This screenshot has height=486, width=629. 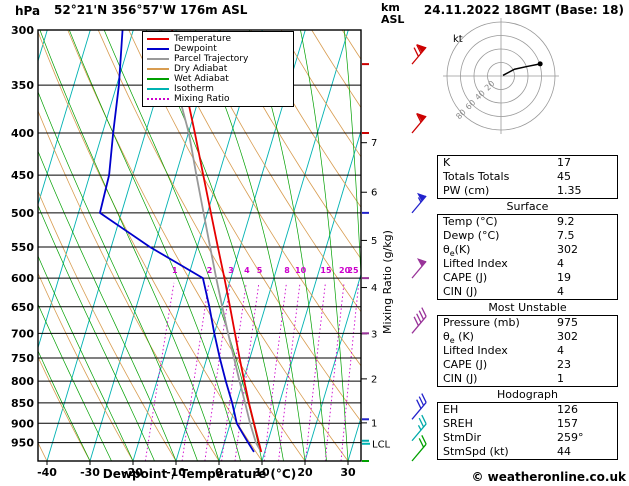 What do you see at coordinates (394, 253) in the screenshot?
I see `wind-barbs` at bounding box center [394, 253].